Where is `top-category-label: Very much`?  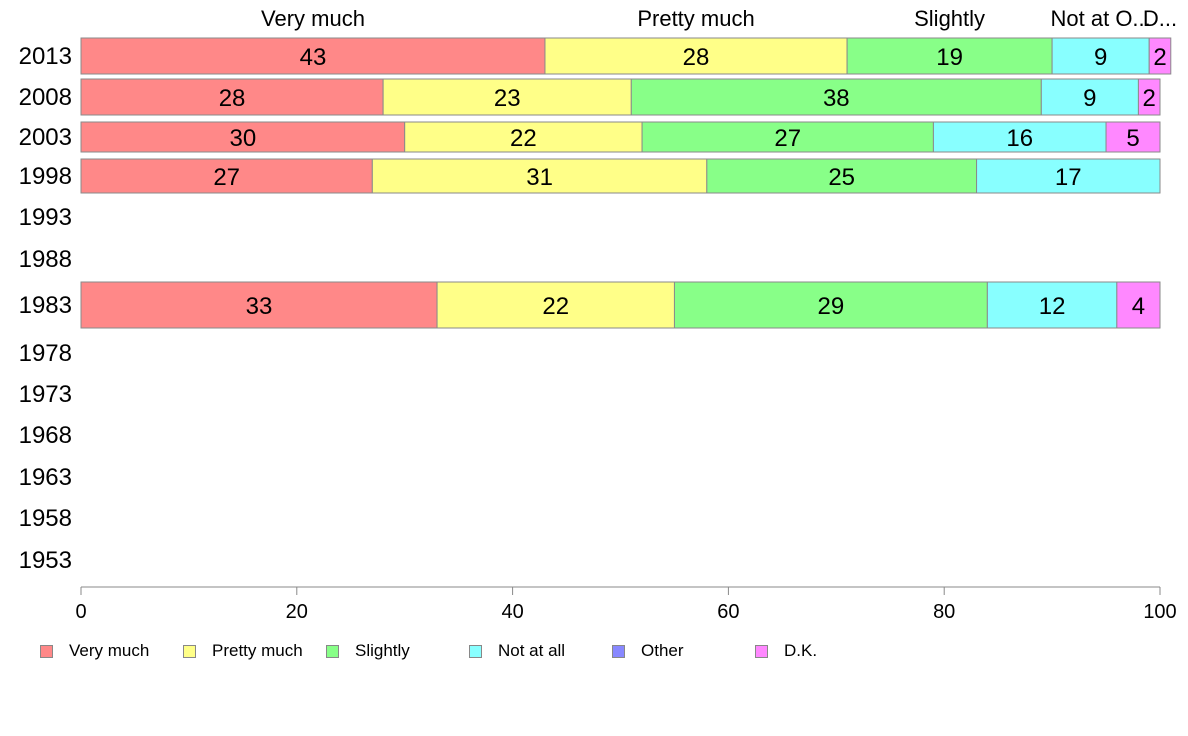
top-category-label: Very much is located at coordinates (313, 18).